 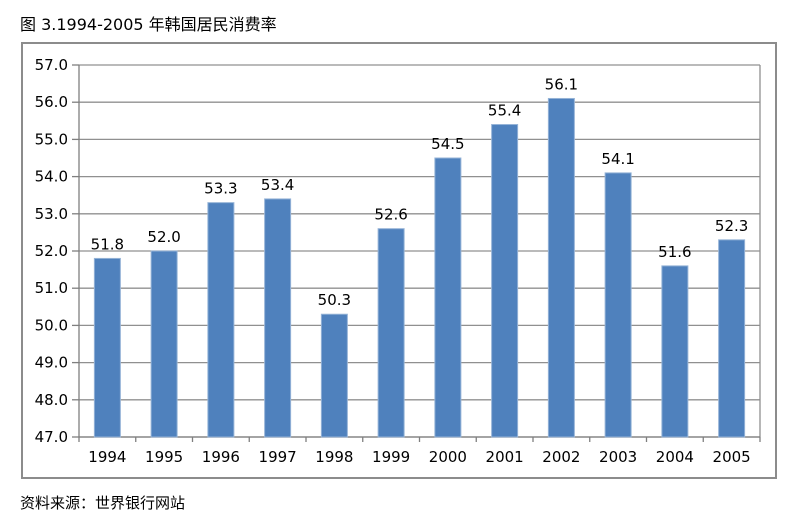 I want to click on y-tick-label: 51.0, so click(x=51, y=288).